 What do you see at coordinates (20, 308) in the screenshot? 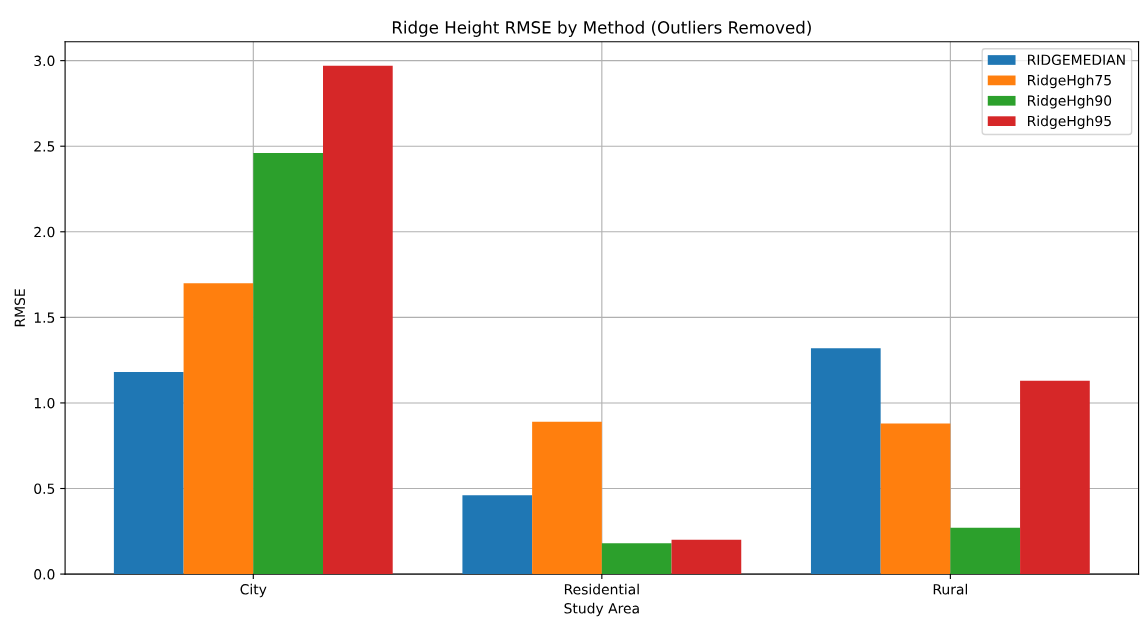
I see `y-axis-title: RMSE` at bounding box center [20, 308].